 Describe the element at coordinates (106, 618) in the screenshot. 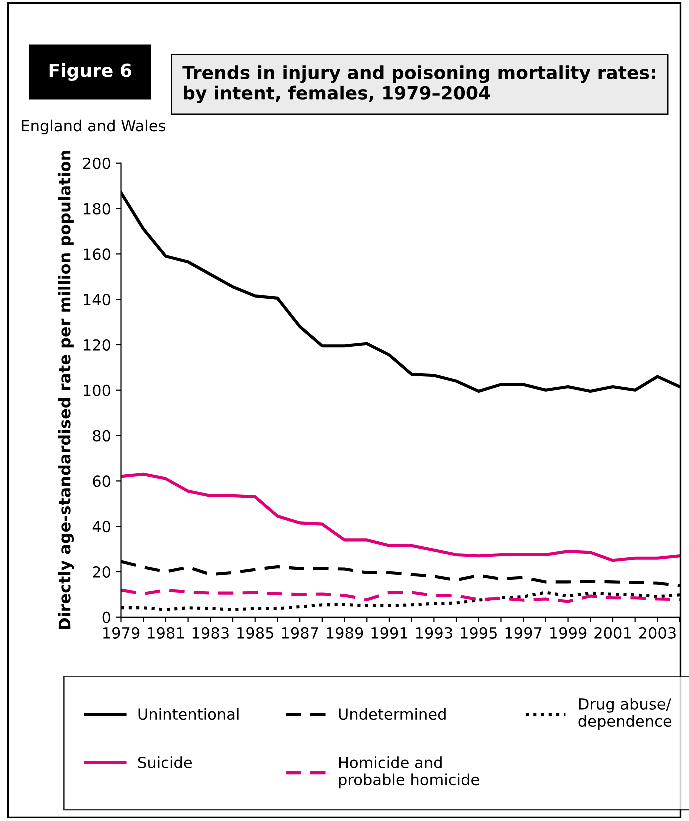

I see `y-tick-label: 0` at that location.